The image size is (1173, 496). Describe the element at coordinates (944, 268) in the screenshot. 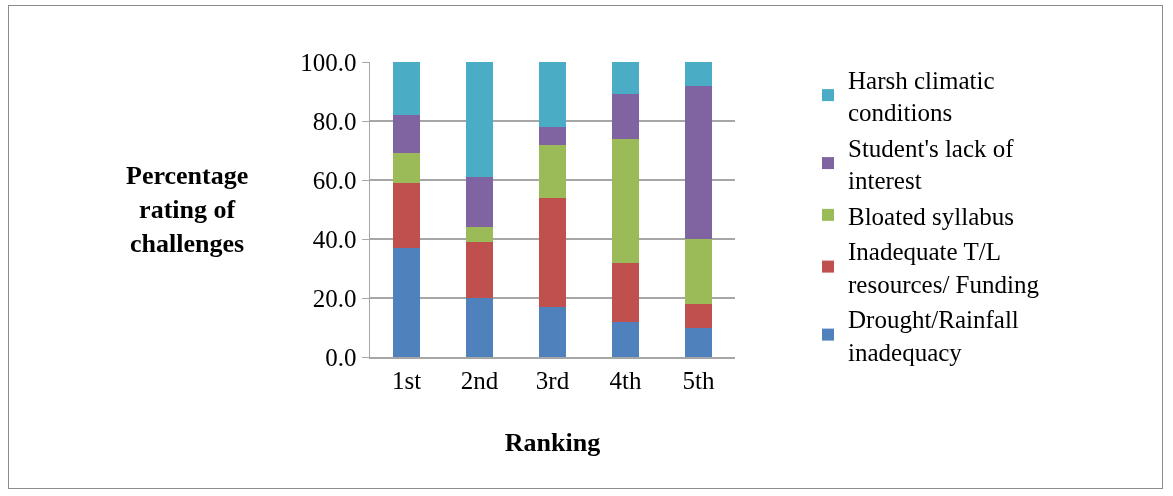

I see `legend-label: Inadequate T/L resources/ Funding` at that location.